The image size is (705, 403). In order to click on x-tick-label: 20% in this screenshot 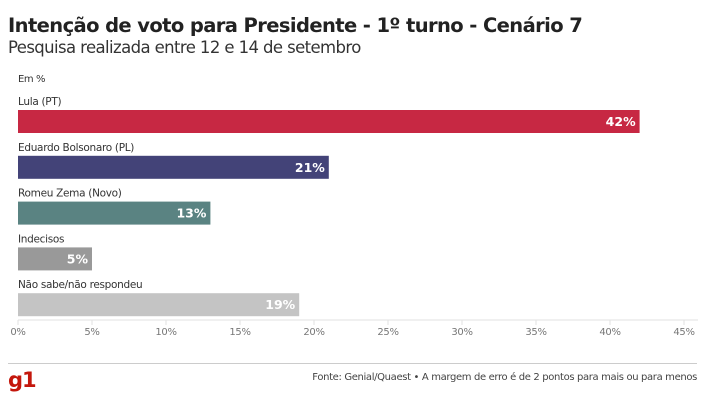, I will do `click(313, 332)`.